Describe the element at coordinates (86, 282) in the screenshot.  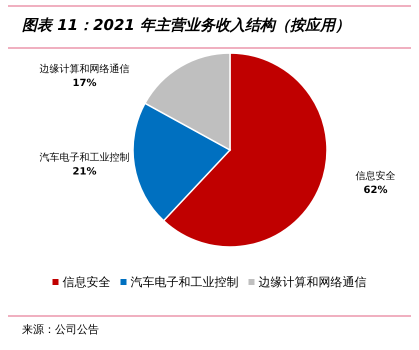
I see `legend-label: 信息安全` at that location.